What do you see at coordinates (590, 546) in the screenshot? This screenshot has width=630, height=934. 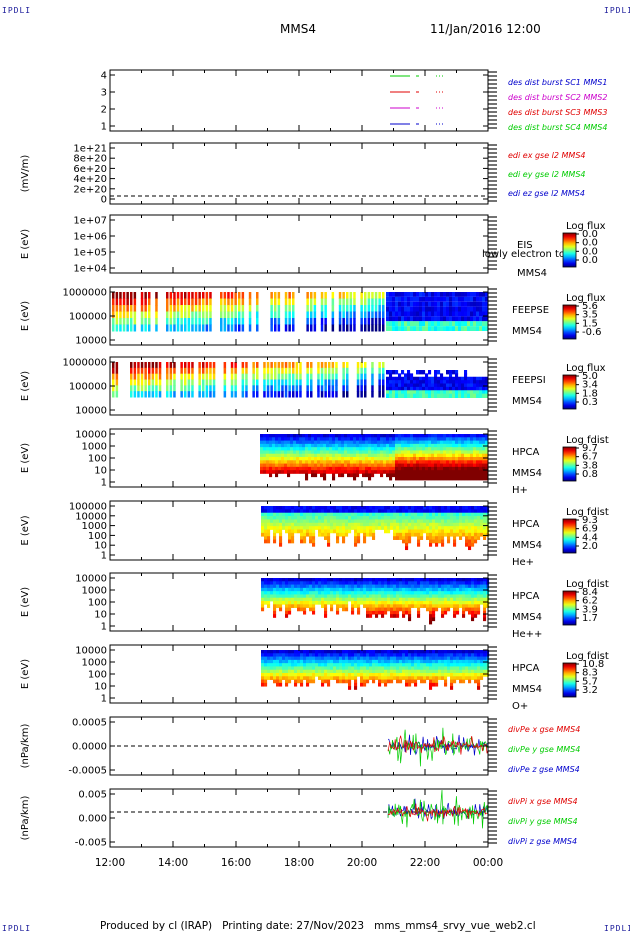 I see `colorbar-label: 2.0` at bounding box center [590, 546].